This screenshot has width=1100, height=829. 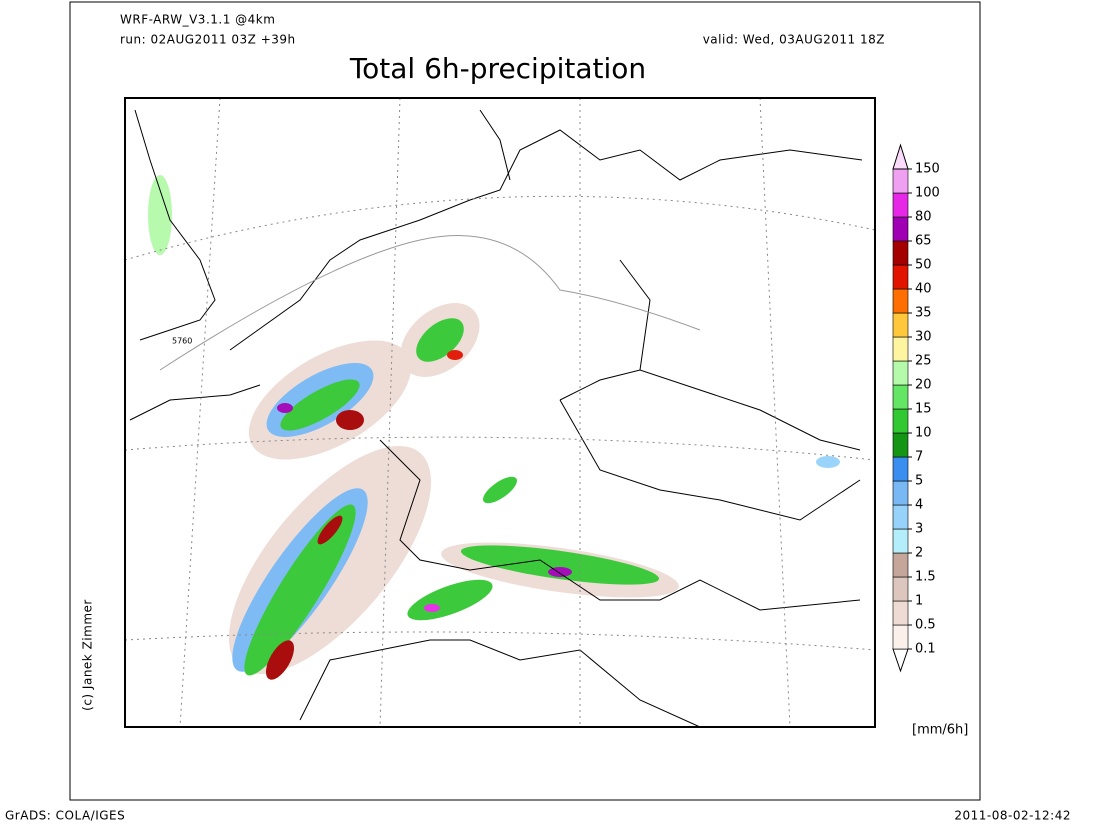 I want to click on colorbar-label: 10, so click(x=923, y=433).